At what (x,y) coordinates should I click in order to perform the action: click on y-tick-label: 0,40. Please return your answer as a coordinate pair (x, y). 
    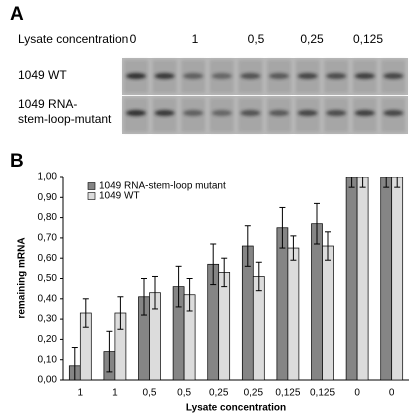
    Looking at the image, I should click on (48, 298).